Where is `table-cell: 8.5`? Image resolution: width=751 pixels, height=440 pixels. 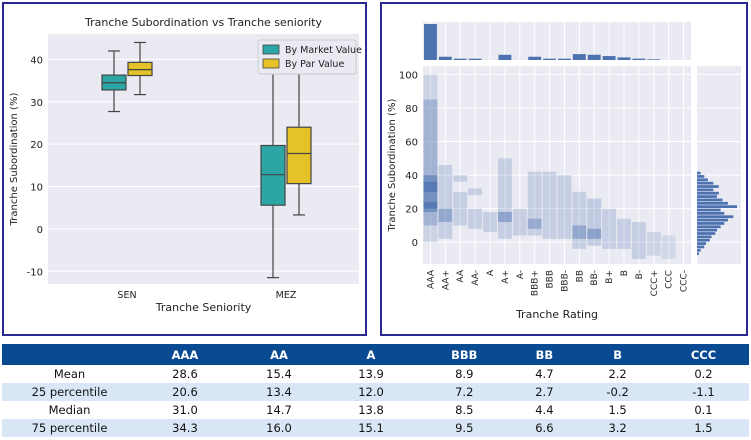
table-cell: 8.5 is located at coordinates (464, 410).